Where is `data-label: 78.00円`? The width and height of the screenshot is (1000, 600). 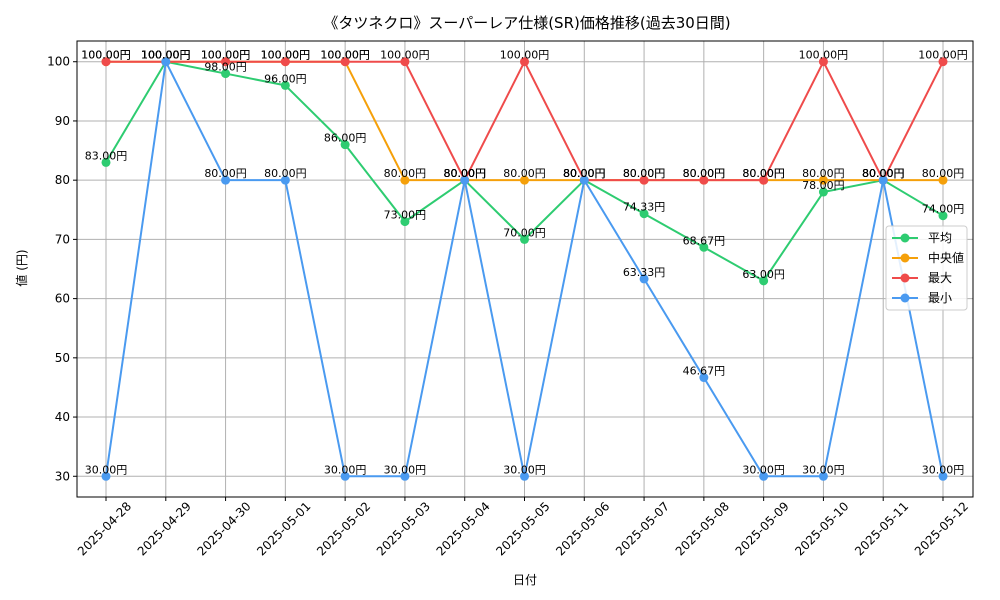
data-label: 78.00円 is located at coordinates (823, 185).